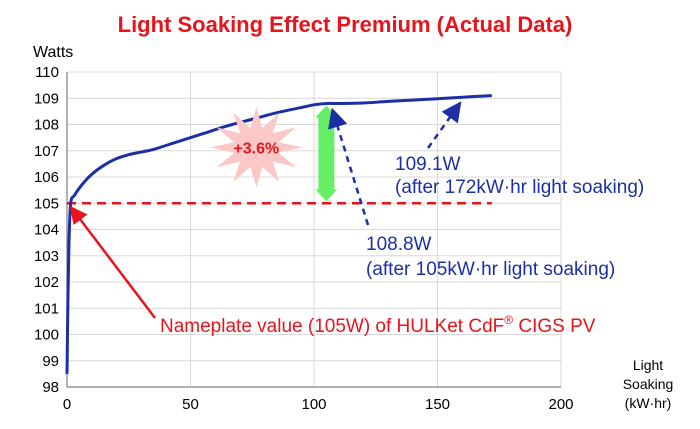 This screenshot has width=700, height=429. I want to click on annotation-105-detail: (after 105kW·hr light soaking), so click(490, 269).